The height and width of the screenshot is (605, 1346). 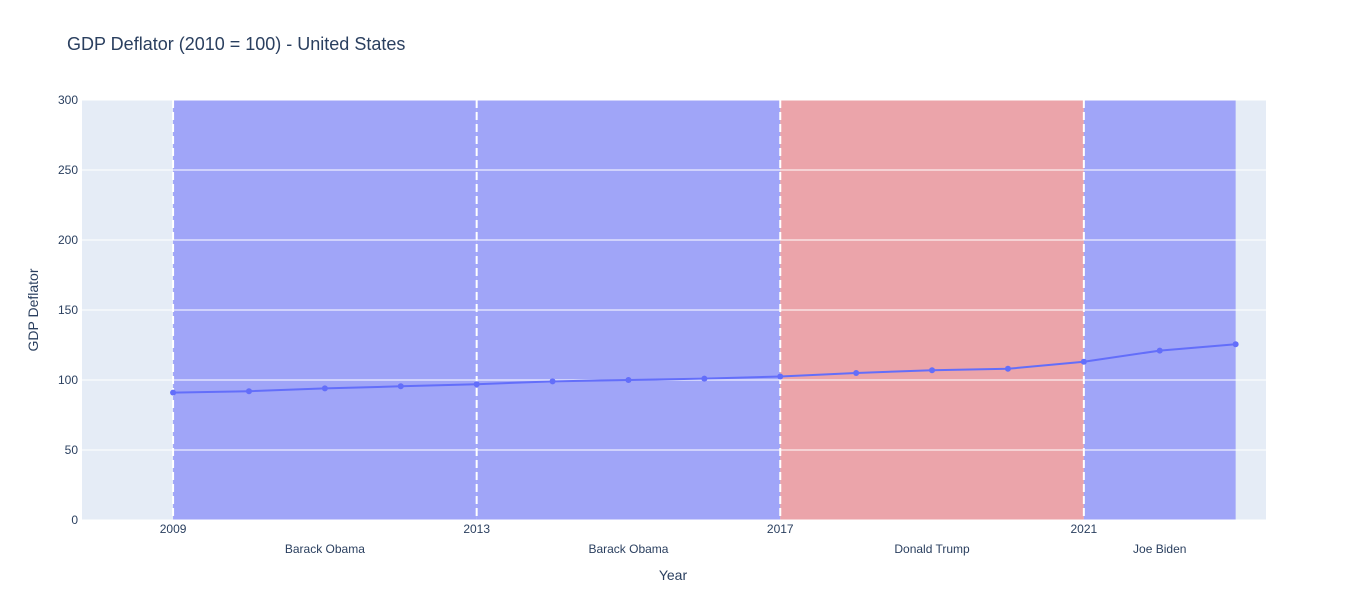 What do you see at coordinates (780, 376) in the screenshot?
I see `data-point-2017` at bounding box center [780, 376].